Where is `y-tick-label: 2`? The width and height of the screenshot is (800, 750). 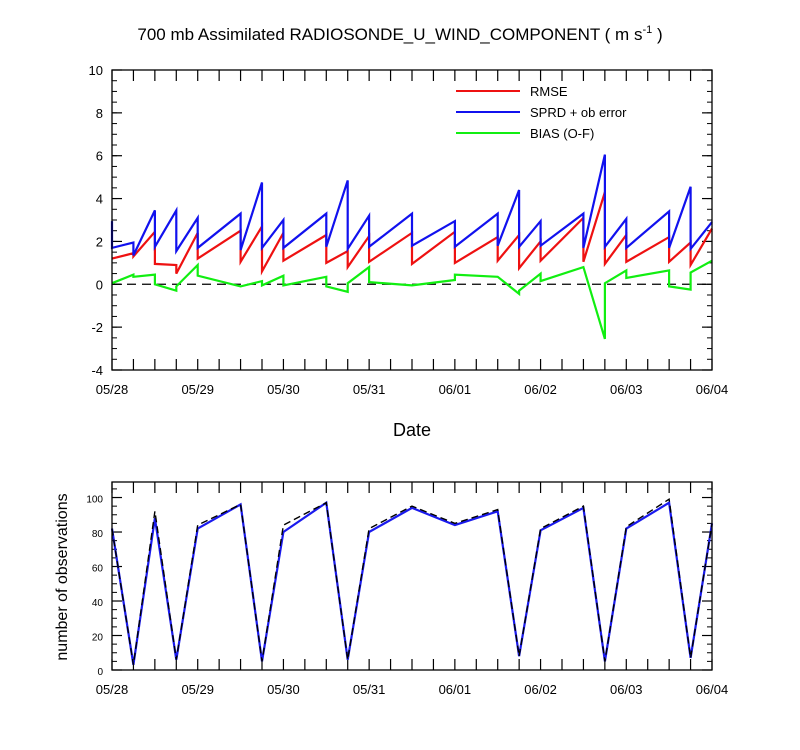
y-tick-label: 2 is located at coordinates (99, 241).